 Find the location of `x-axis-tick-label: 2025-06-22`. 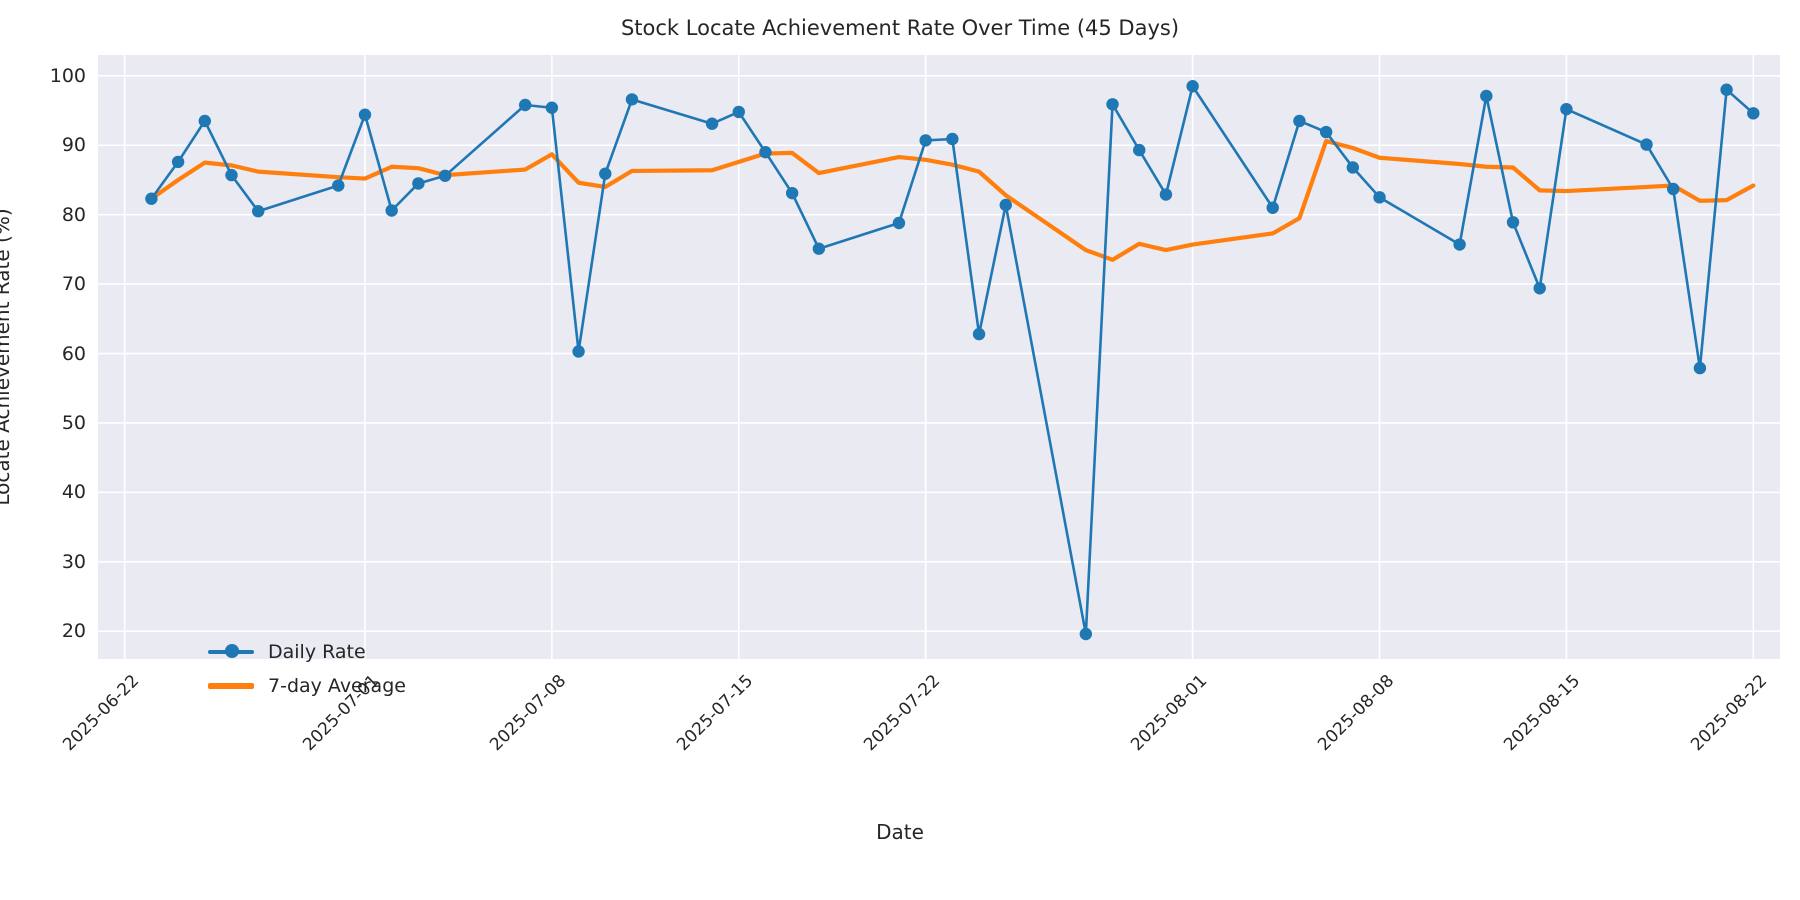

x-axis-tick-label: 2025-06-22 is located at coordinates (100, 713).